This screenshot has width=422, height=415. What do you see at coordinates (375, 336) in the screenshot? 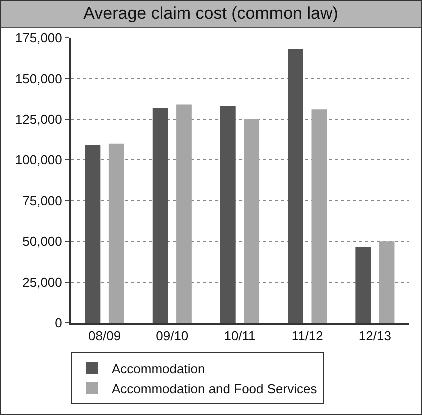
I see `x-tick-label: 12/13` at bounding box center [375, 336].